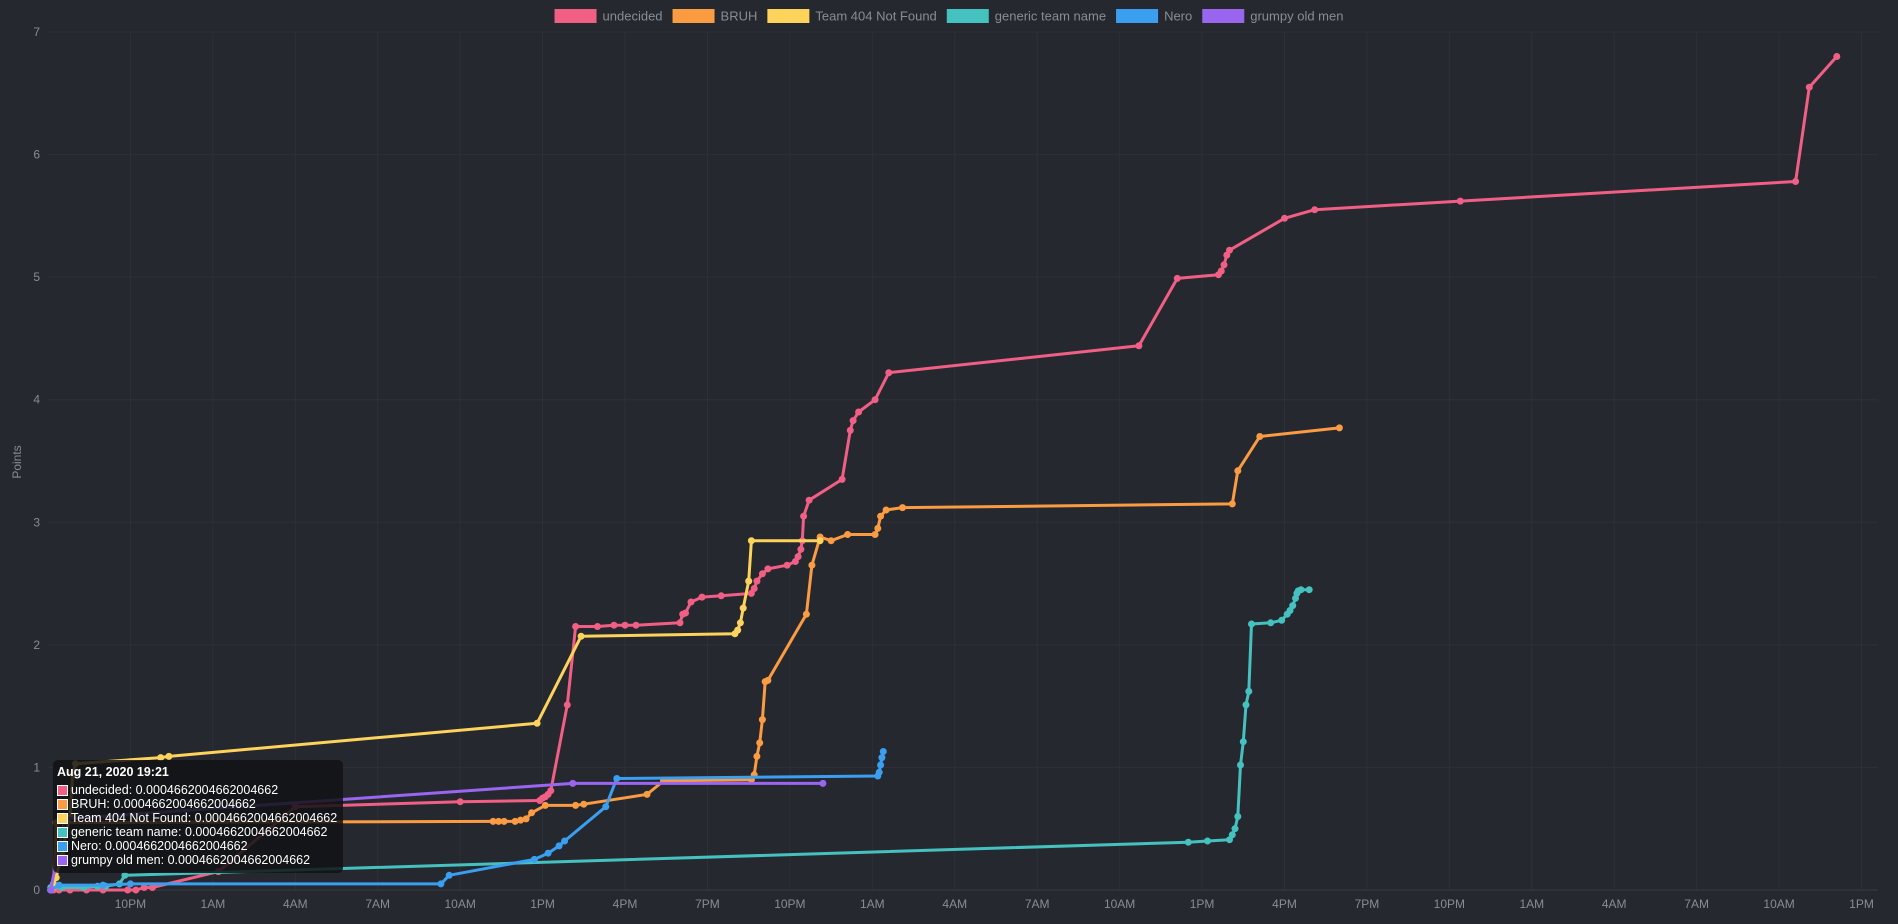 This screenshot has height=924, width=1898. Describe the element at coordinates (852, 16) in the screenshot. I see `legend-item-team-404-not-found: Team 404 Not Found` at that location.